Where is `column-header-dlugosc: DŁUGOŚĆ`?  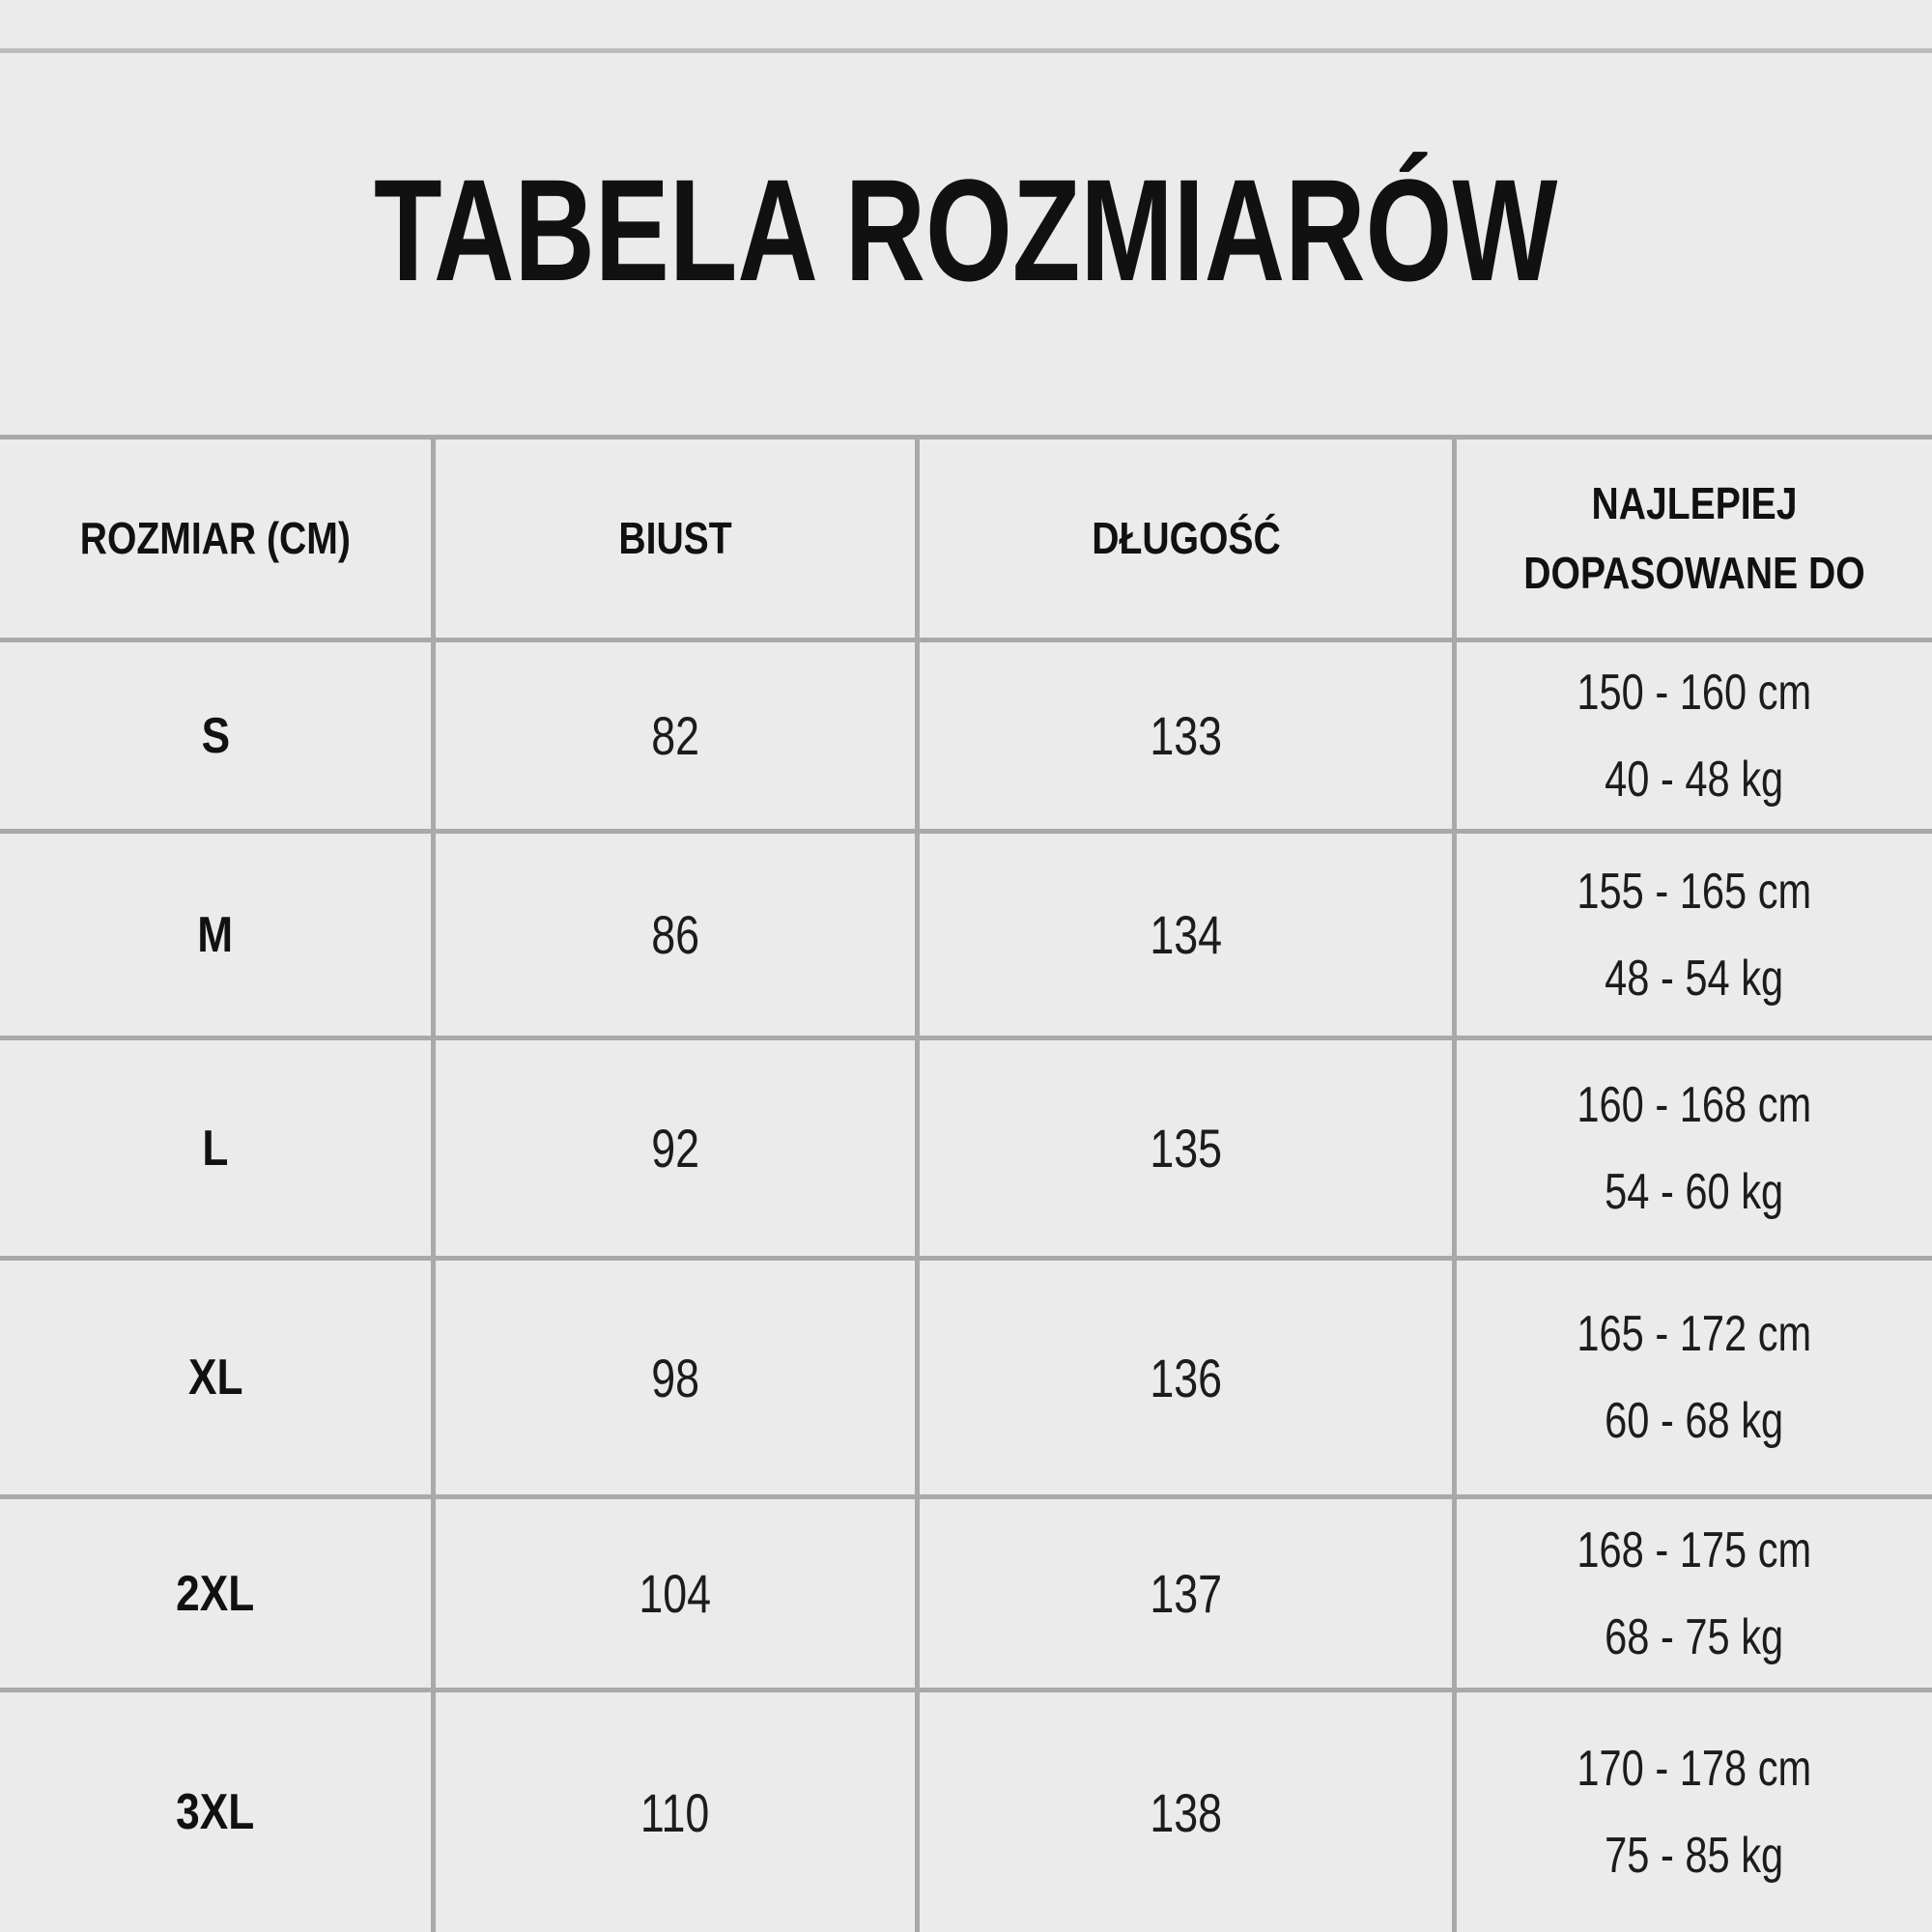 column-header-dlugosc: DŁUGOŚĆ is located at coordinates (1188, 541).